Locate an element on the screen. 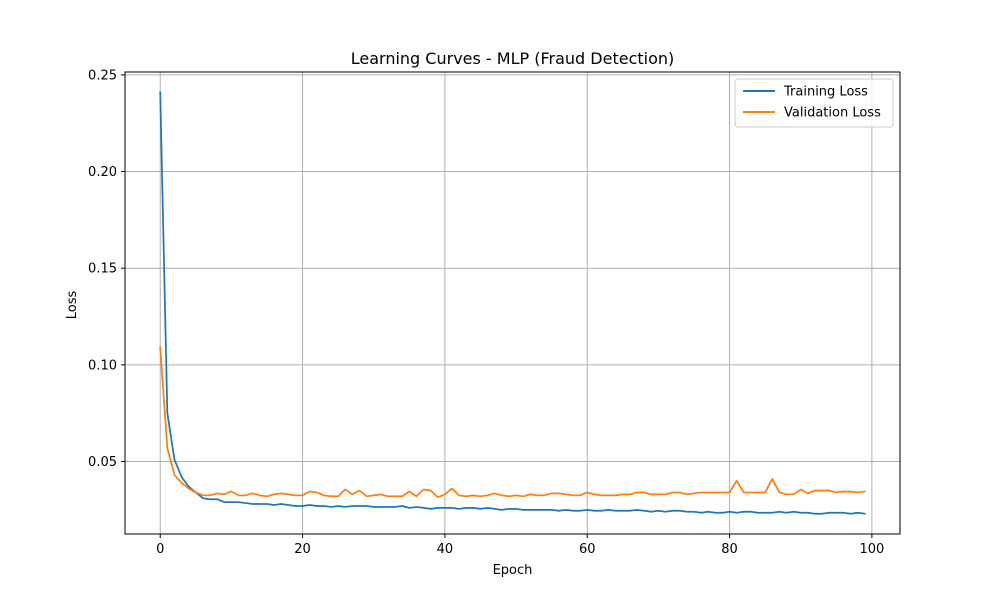 The image size is (1000, 604). x-tick-label: 20 is located at coordinates (302, 549).